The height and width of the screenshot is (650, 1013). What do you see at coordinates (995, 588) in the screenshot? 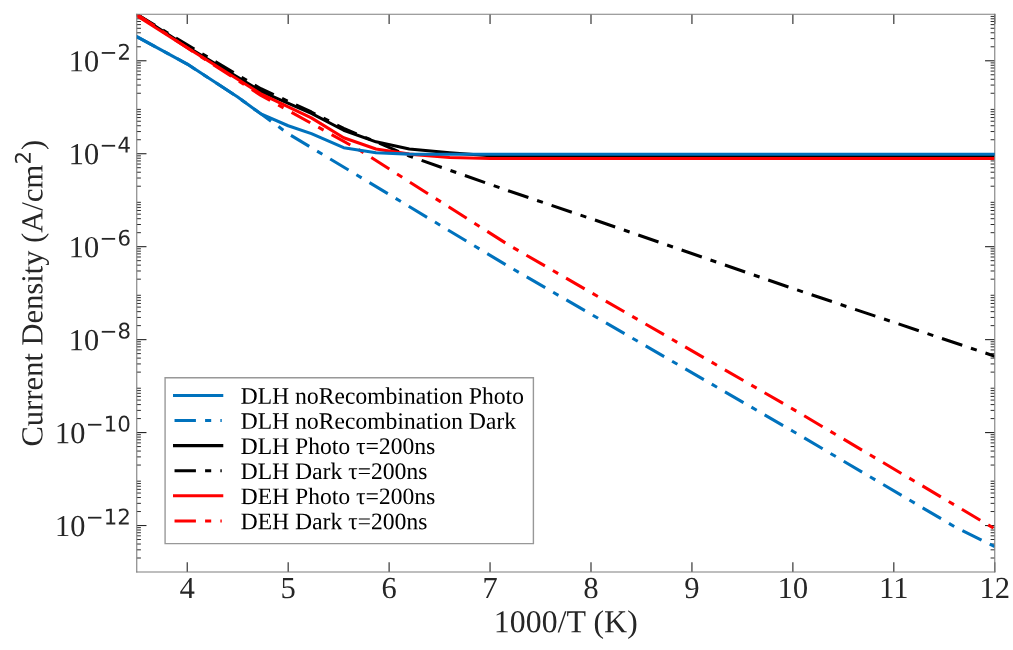
I see `x-tick-label: 12` at bounding box center [995, 588].